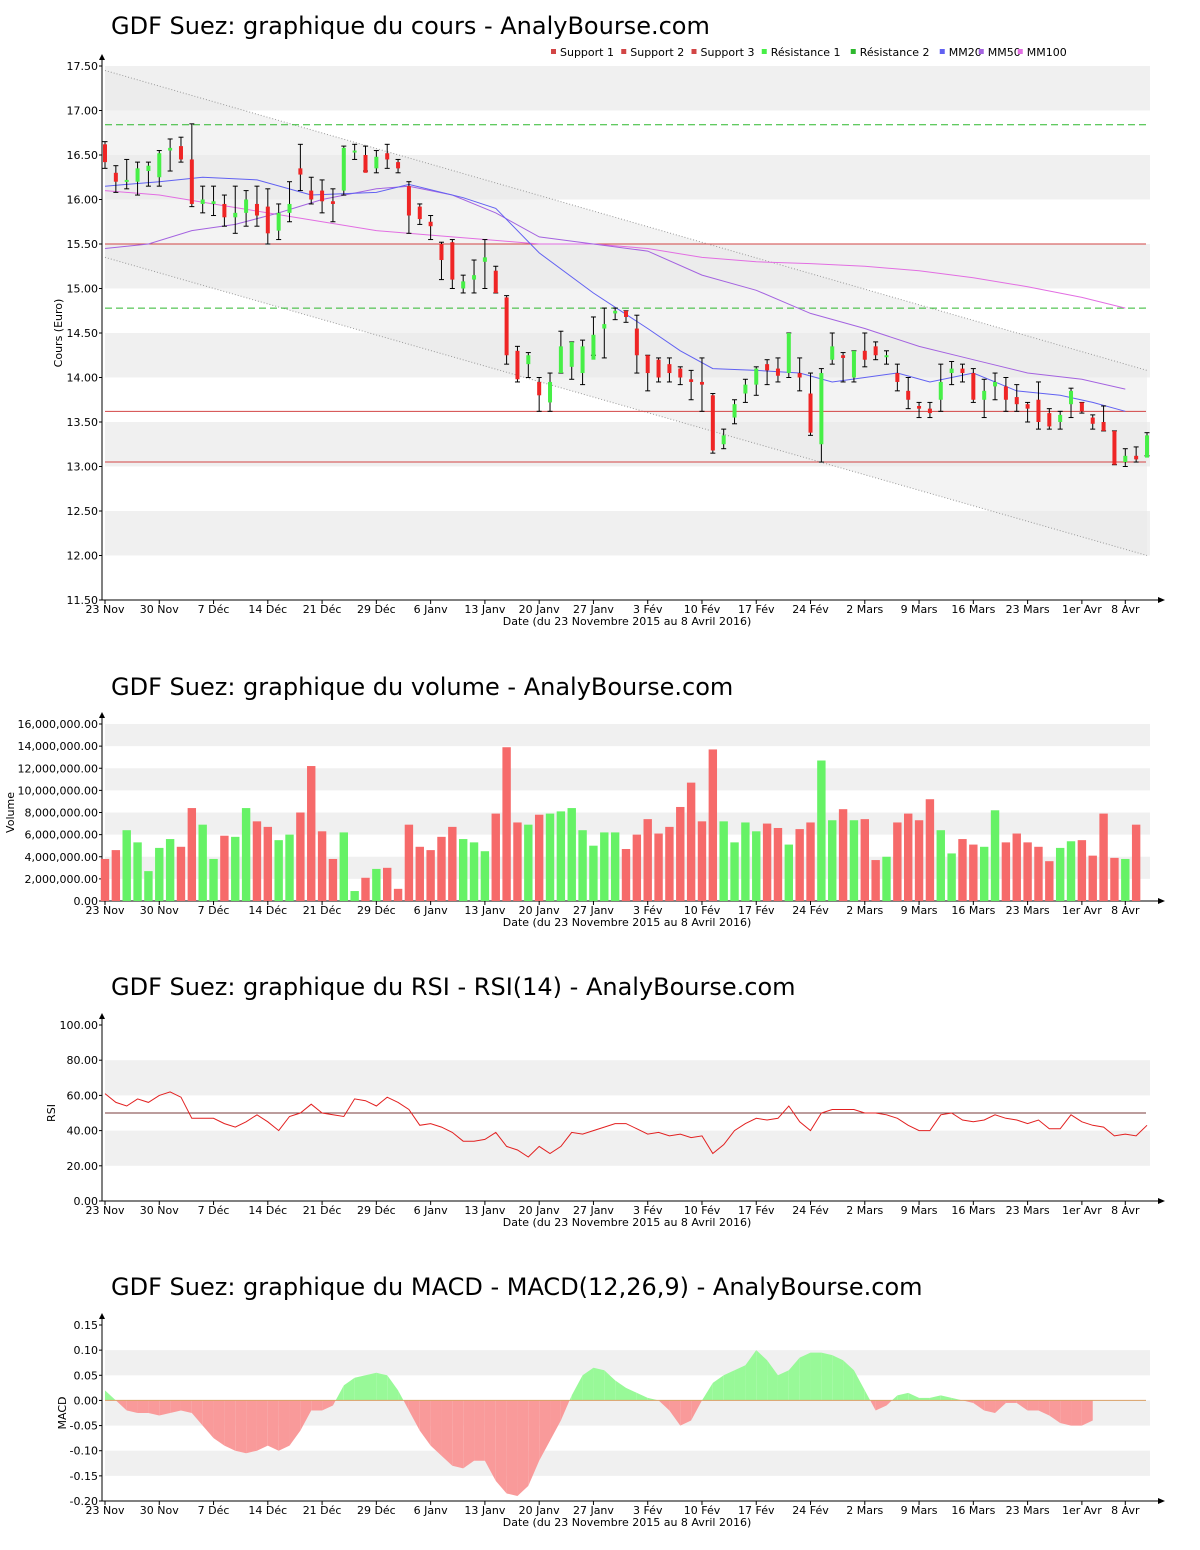  I want to click on x-tick-label: 20 Janv, so click(539, 1510).